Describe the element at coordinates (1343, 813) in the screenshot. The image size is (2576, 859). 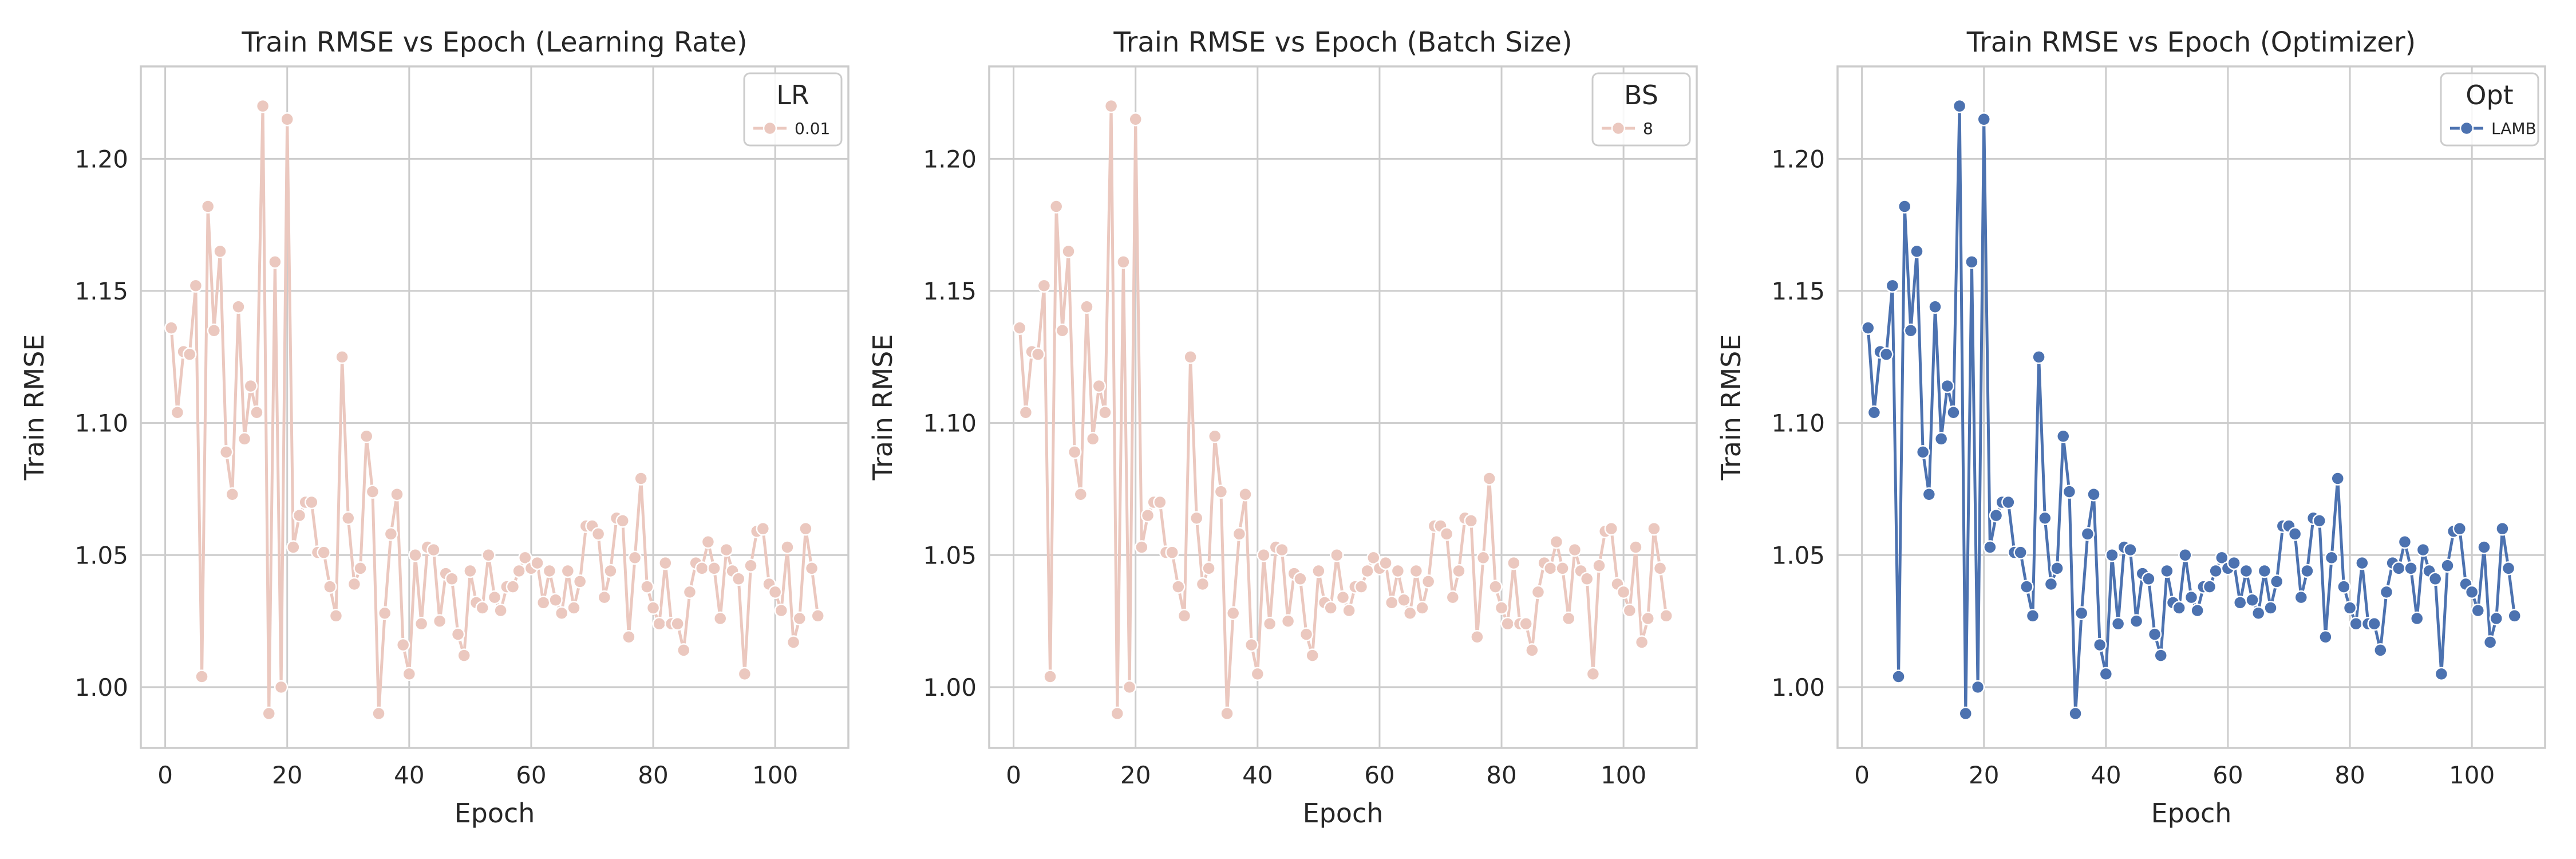
I see `x-axis-label: Epoch` at that location.